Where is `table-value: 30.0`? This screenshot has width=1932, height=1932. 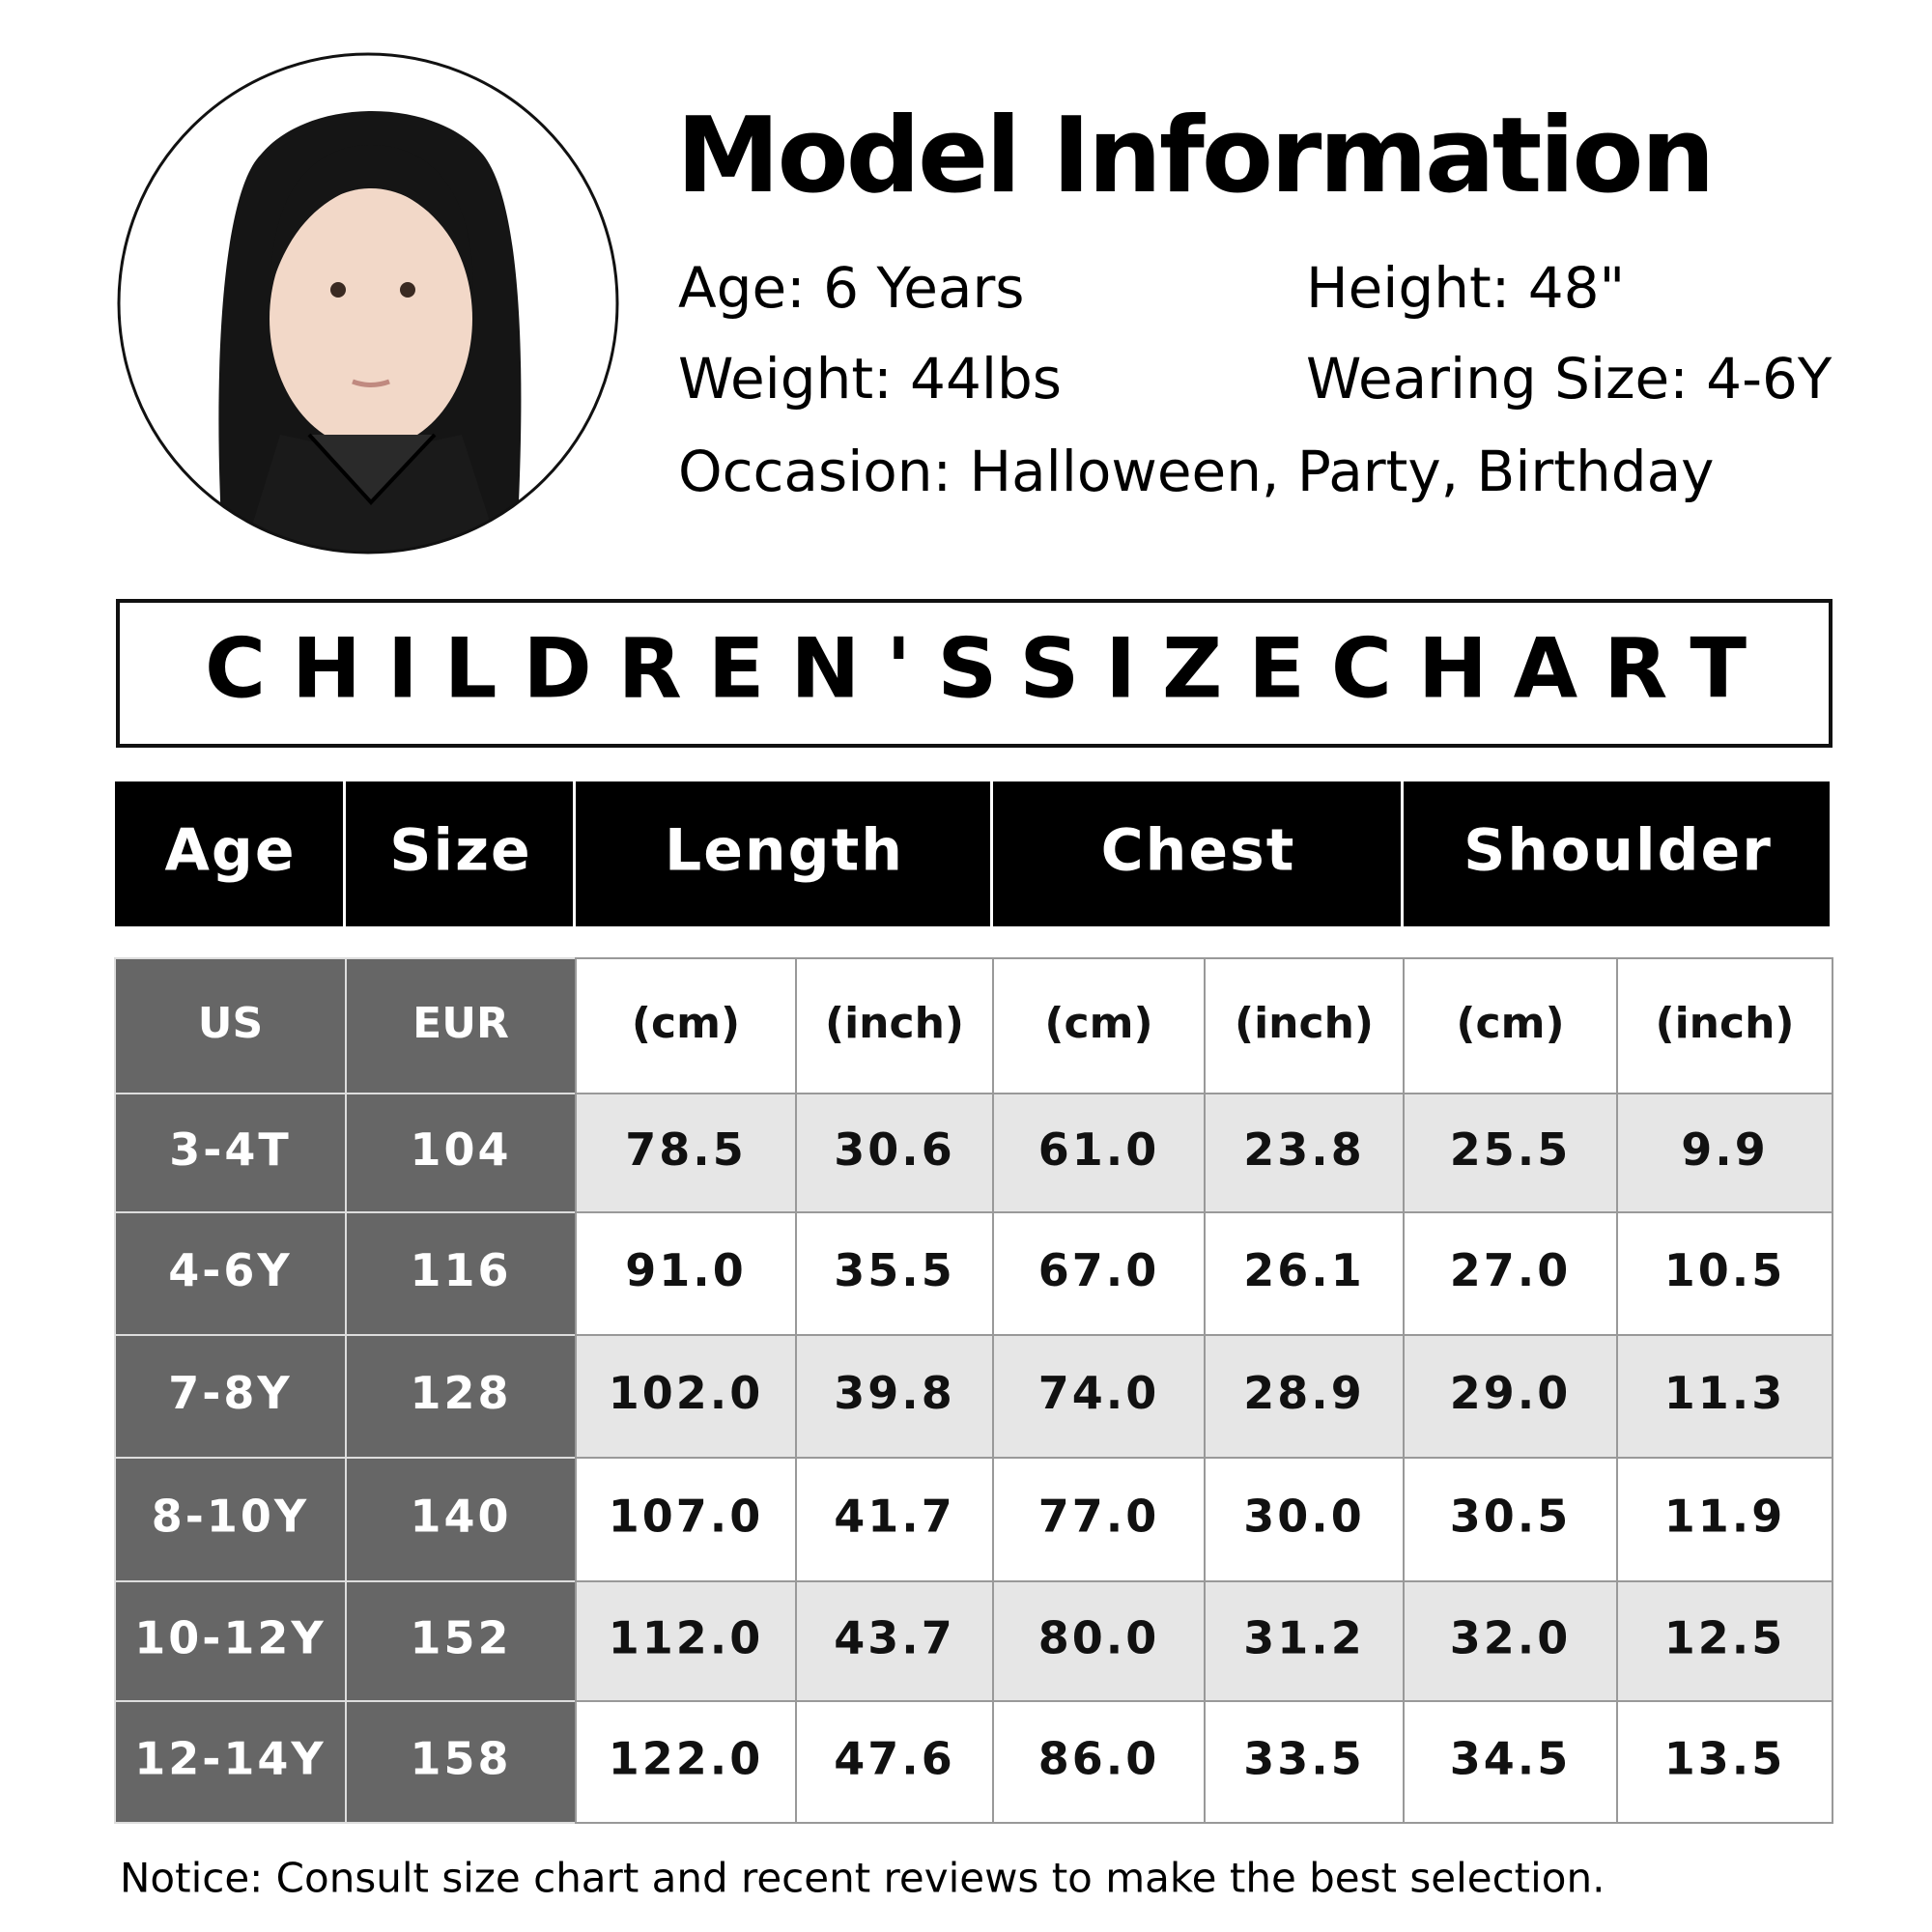 table-value: 30.0 is located at coordinates (1304, 1517).